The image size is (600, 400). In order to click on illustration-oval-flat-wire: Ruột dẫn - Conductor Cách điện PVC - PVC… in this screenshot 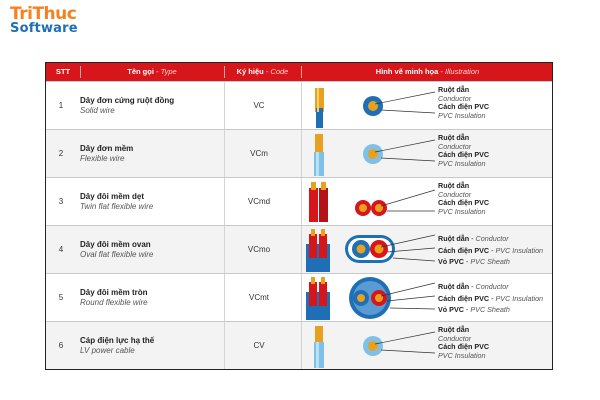, I will do `click(426, 250)`.